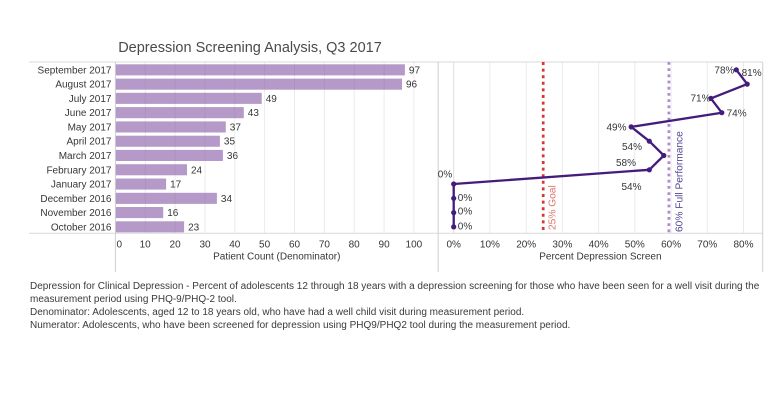  Describe the element at coordinates (295, 245) in the screenshot. I see `svg-text: 60` at that location.